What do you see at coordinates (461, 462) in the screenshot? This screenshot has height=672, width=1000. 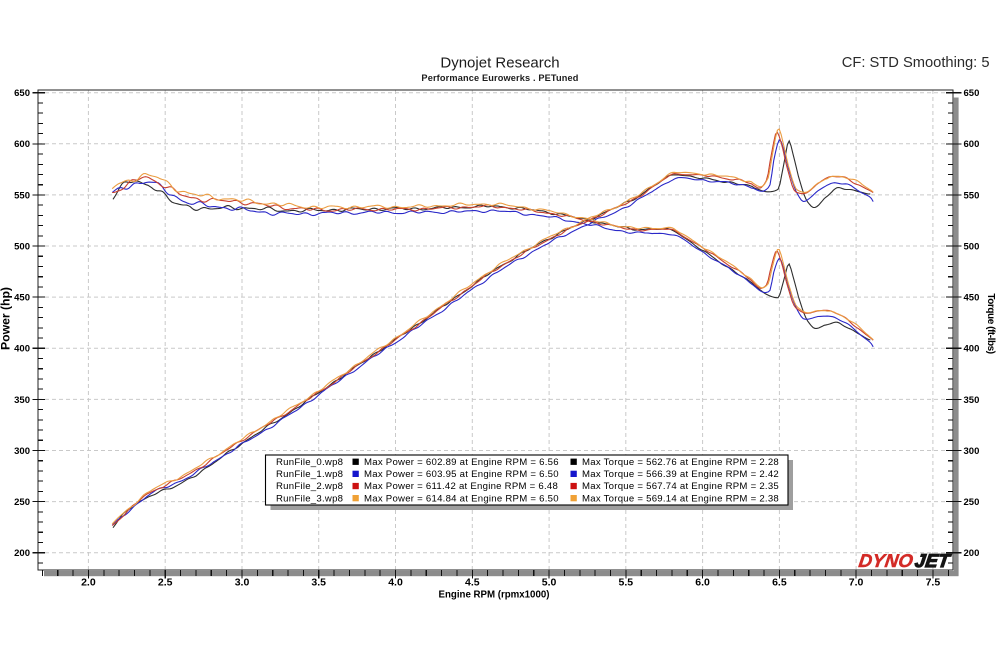 I see `svg-text:Max Power = 602.89 at Engine R: Max Power = 602.89 at Engine RPM = 6.56` at bounding box center [461, 462].